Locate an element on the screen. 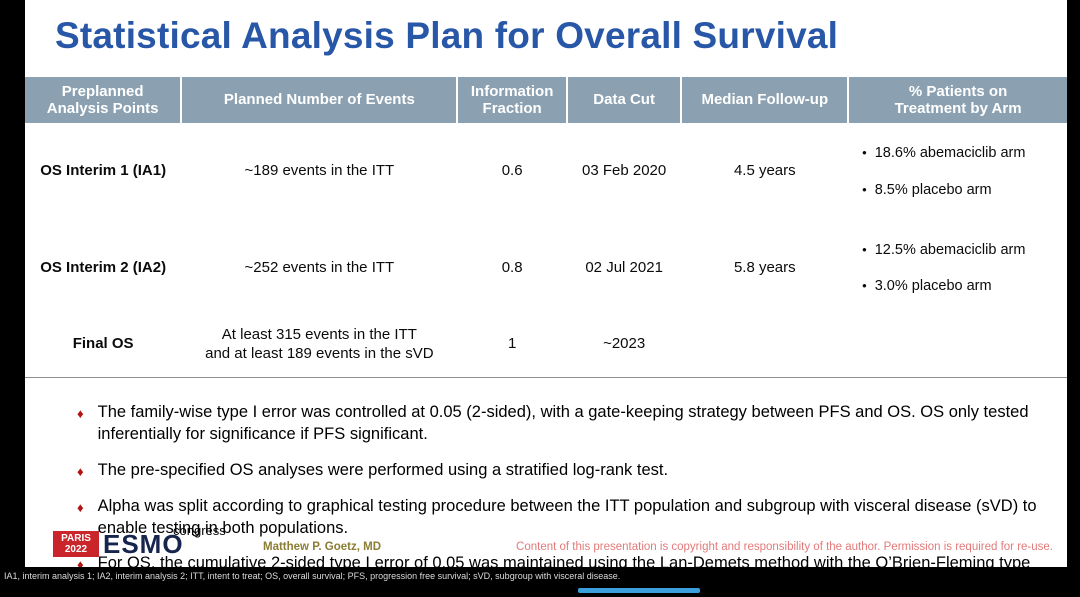 This screenshot has width=1080, height=597. author-name: Matthew P. Goetz, MD is located at coordinates (322, 547).